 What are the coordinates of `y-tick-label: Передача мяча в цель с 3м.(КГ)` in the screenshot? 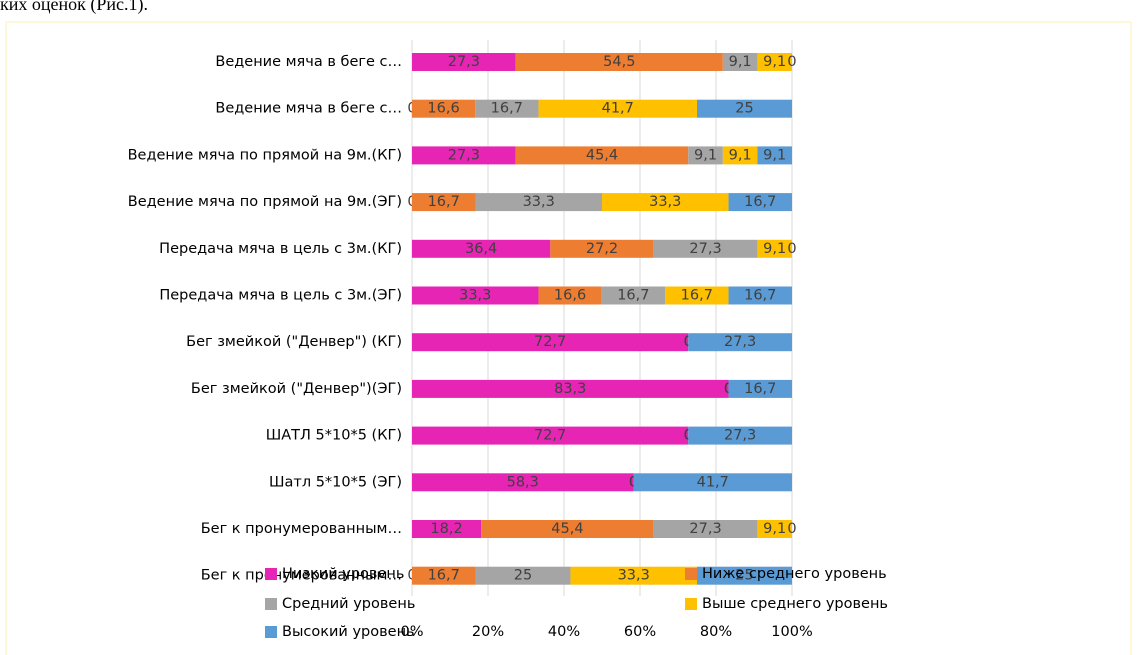 It's located at (280, 249).